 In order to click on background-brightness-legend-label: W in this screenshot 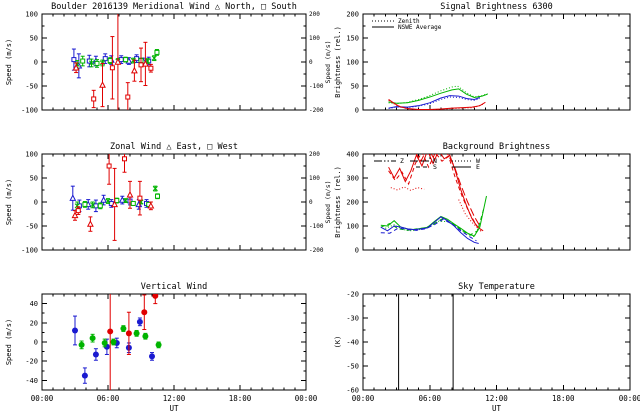, I will do `click(478, 161)`.